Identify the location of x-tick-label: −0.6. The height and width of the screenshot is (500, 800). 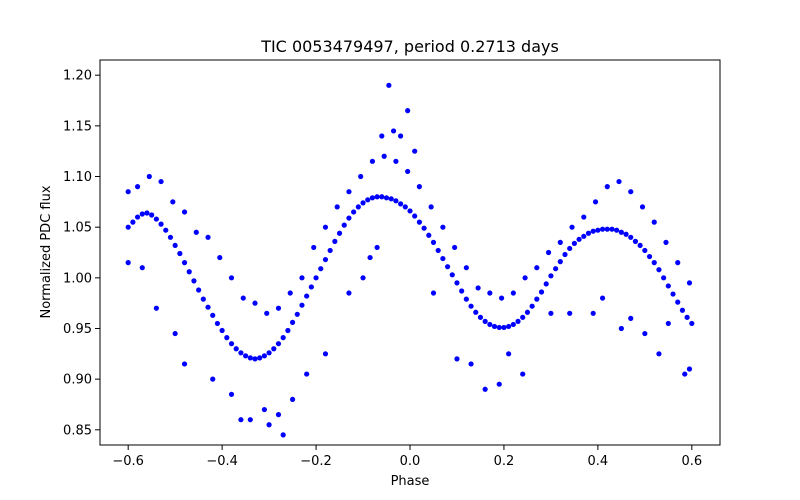
(128, 461).